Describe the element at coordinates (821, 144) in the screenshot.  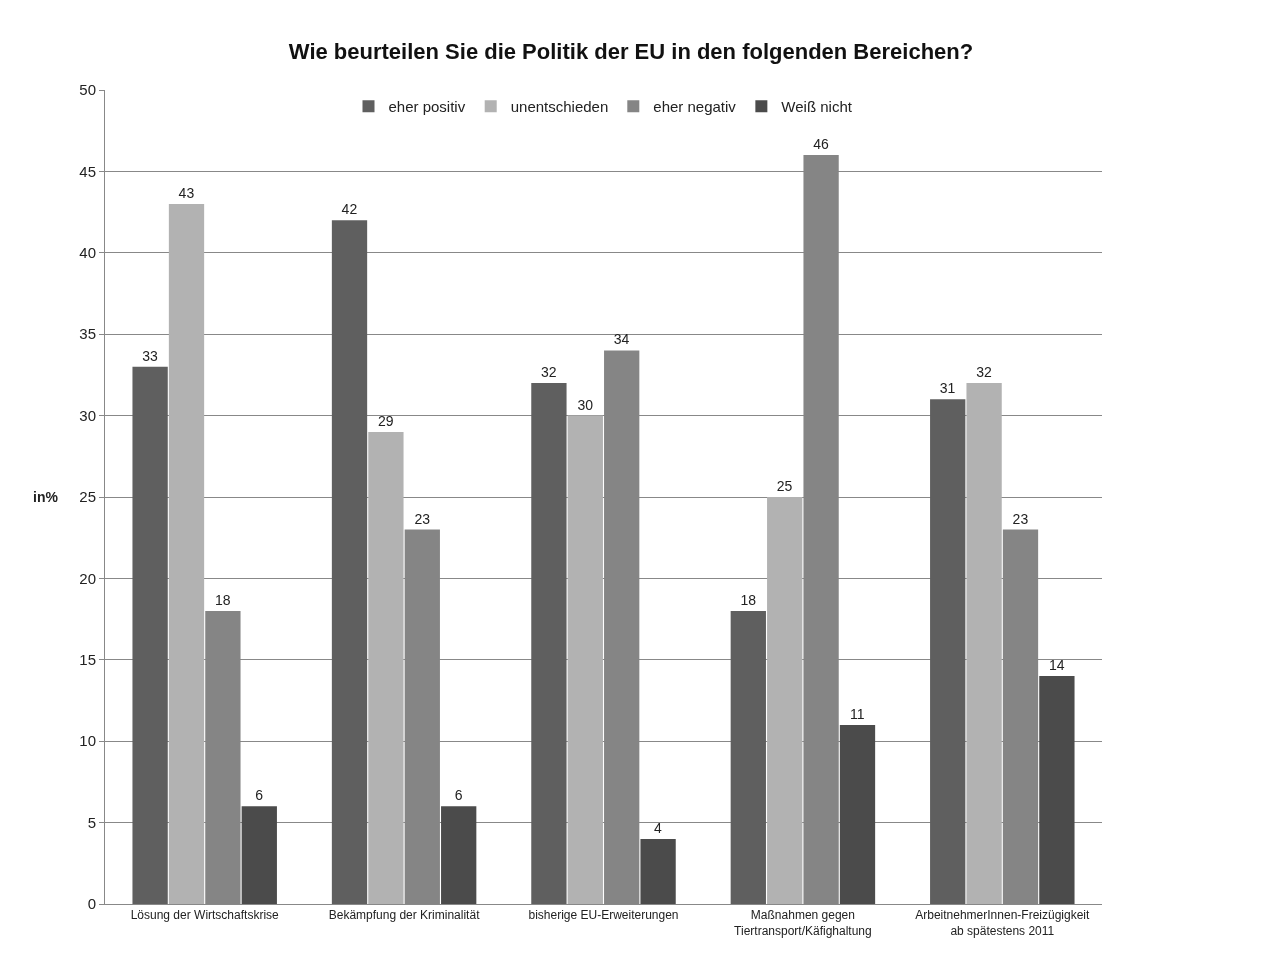
I see `data-label: 46` at that location.